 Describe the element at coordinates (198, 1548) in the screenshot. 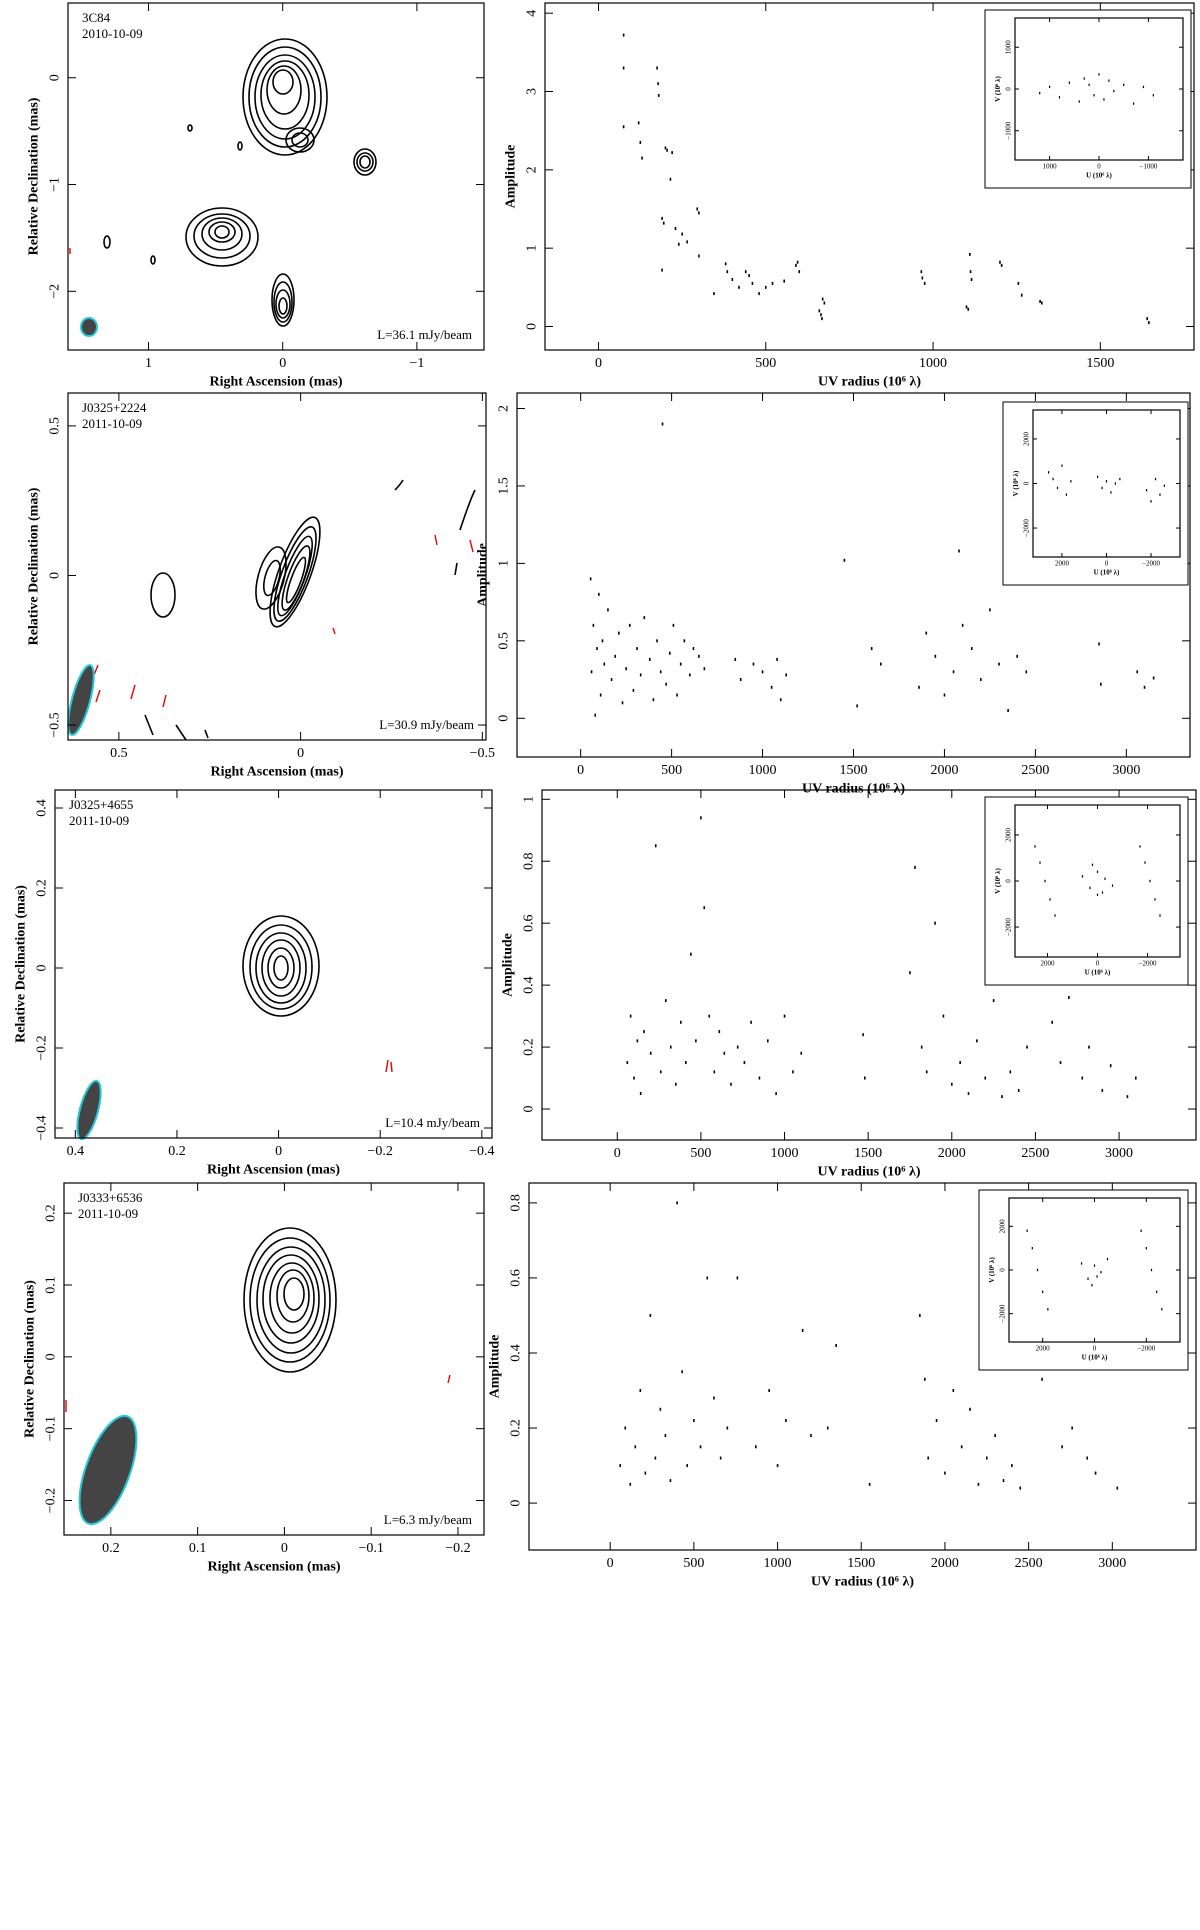

I see `x-tick-label: 0.1` at that location.